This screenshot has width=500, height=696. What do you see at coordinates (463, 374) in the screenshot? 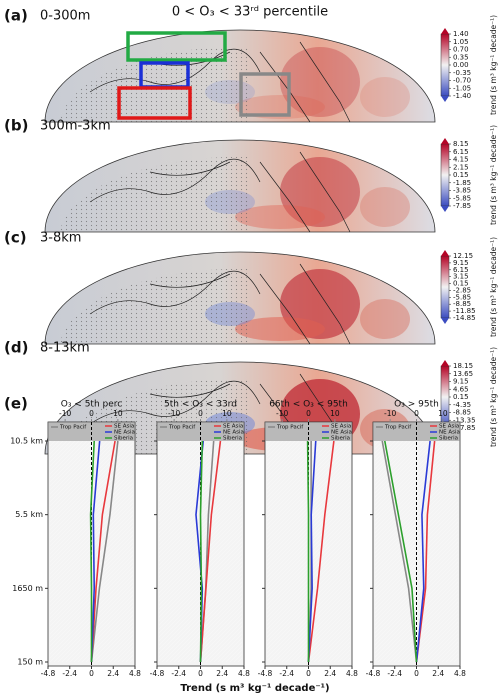
I see `colorbar-tick-label: 13.65` at bounding box center [463, 374].